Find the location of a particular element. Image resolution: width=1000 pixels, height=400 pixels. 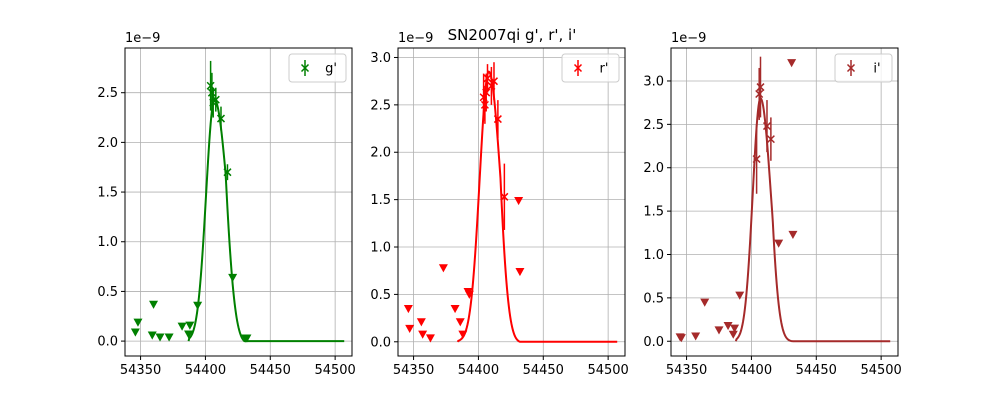

model-curve-g is located at coordinates (266, 220).